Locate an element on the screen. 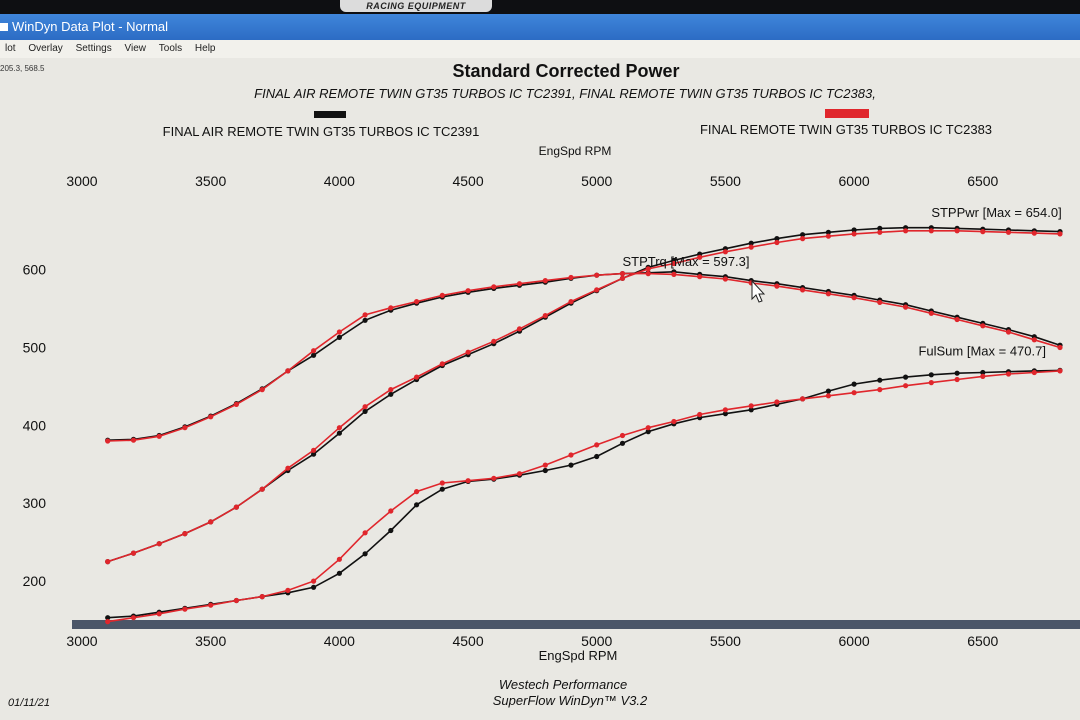 This screenshot has height=720, width=1080. x-tick-top-6000: 6000 is located at coordinates (854, 181).